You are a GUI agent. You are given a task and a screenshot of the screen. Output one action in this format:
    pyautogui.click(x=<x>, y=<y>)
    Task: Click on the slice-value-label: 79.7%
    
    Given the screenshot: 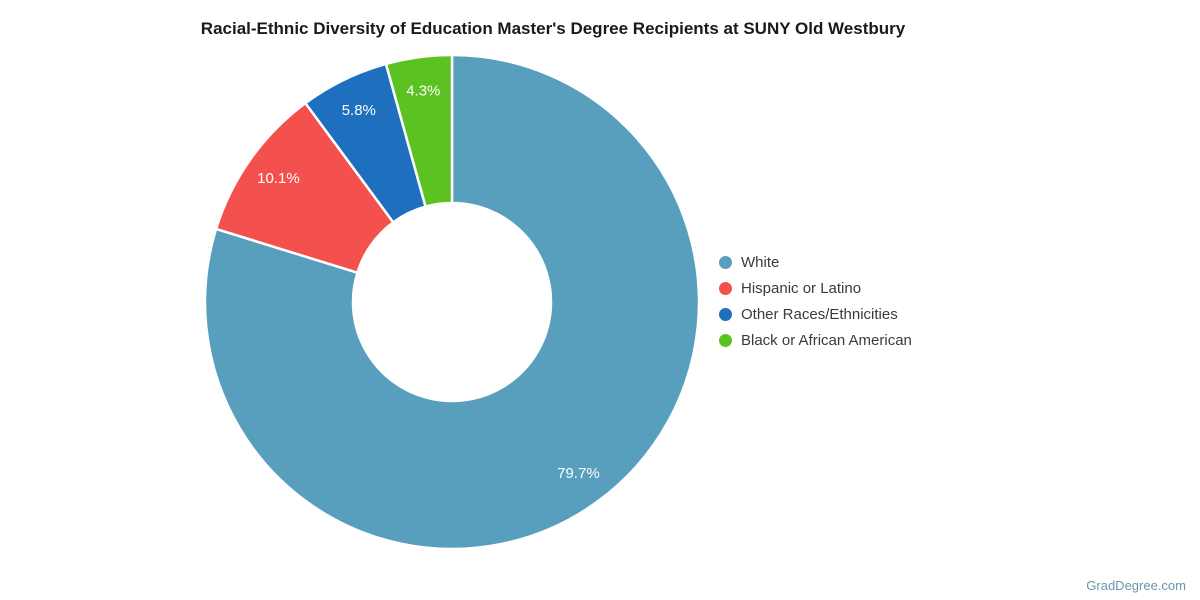 What is the action you would take?
    pyautogui.click(x=578, y=473)
    